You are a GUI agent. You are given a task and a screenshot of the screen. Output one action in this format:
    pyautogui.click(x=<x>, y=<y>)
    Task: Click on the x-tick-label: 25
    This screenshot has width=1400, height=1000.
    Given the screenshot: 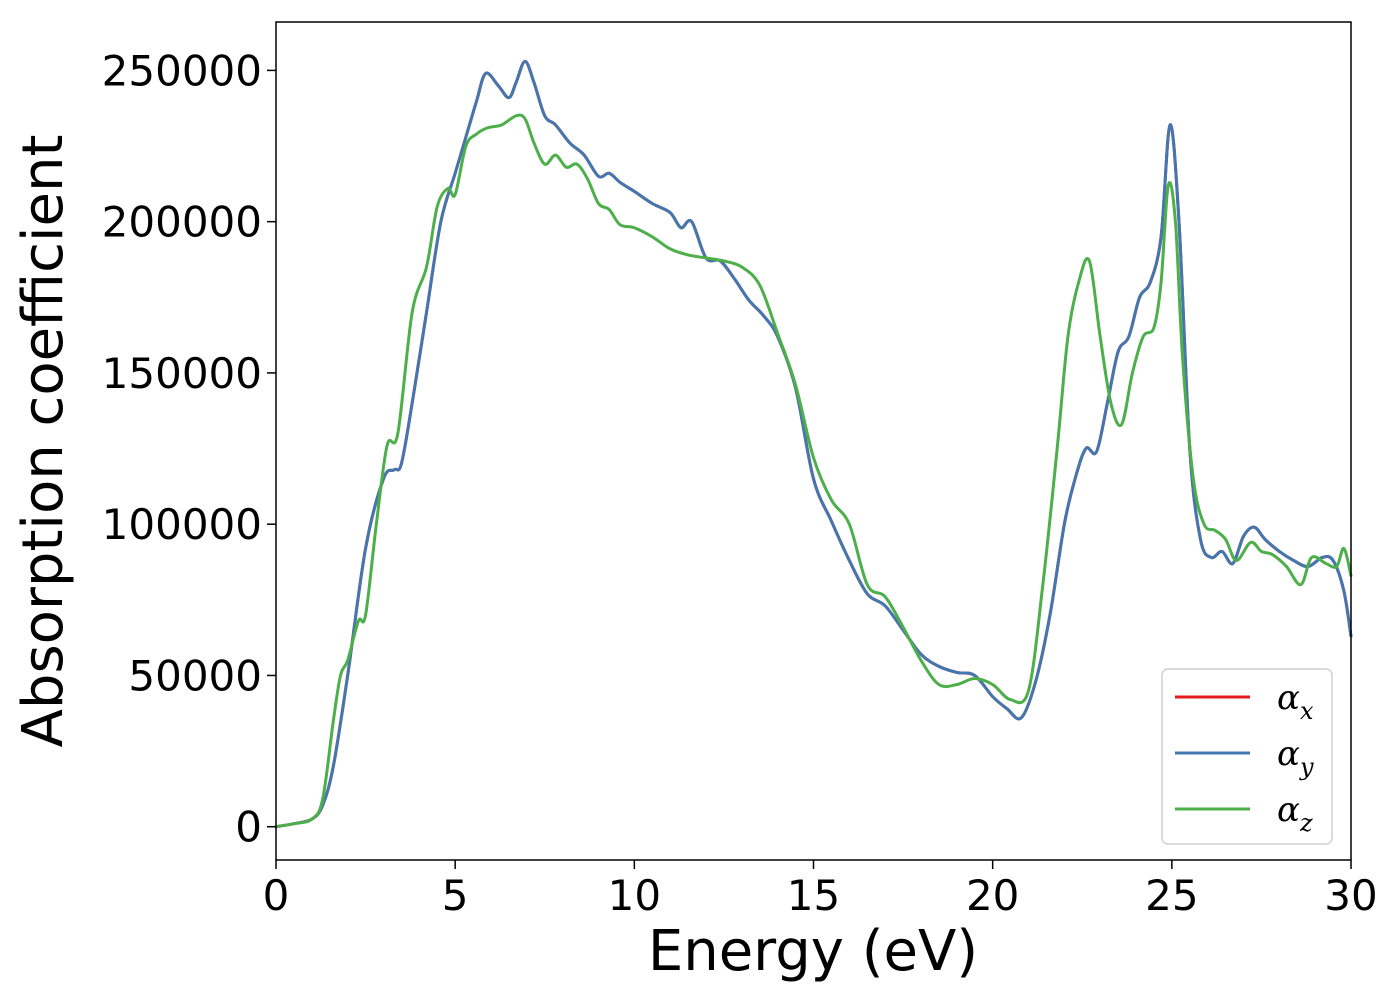 What is the action you would take?
    pyautogui.click(x=1171, y=895)
    